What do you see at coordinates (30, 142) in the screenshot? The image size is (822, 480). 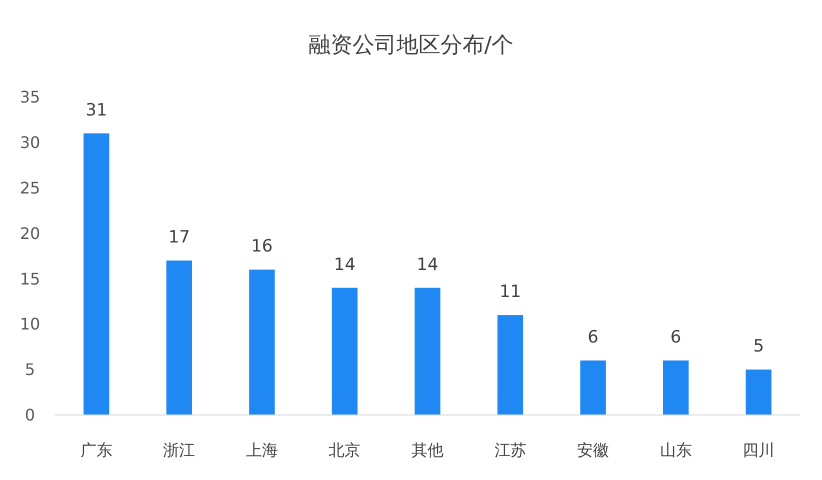 I see `y-tick-label: 30` at bounding box center [30, 142].